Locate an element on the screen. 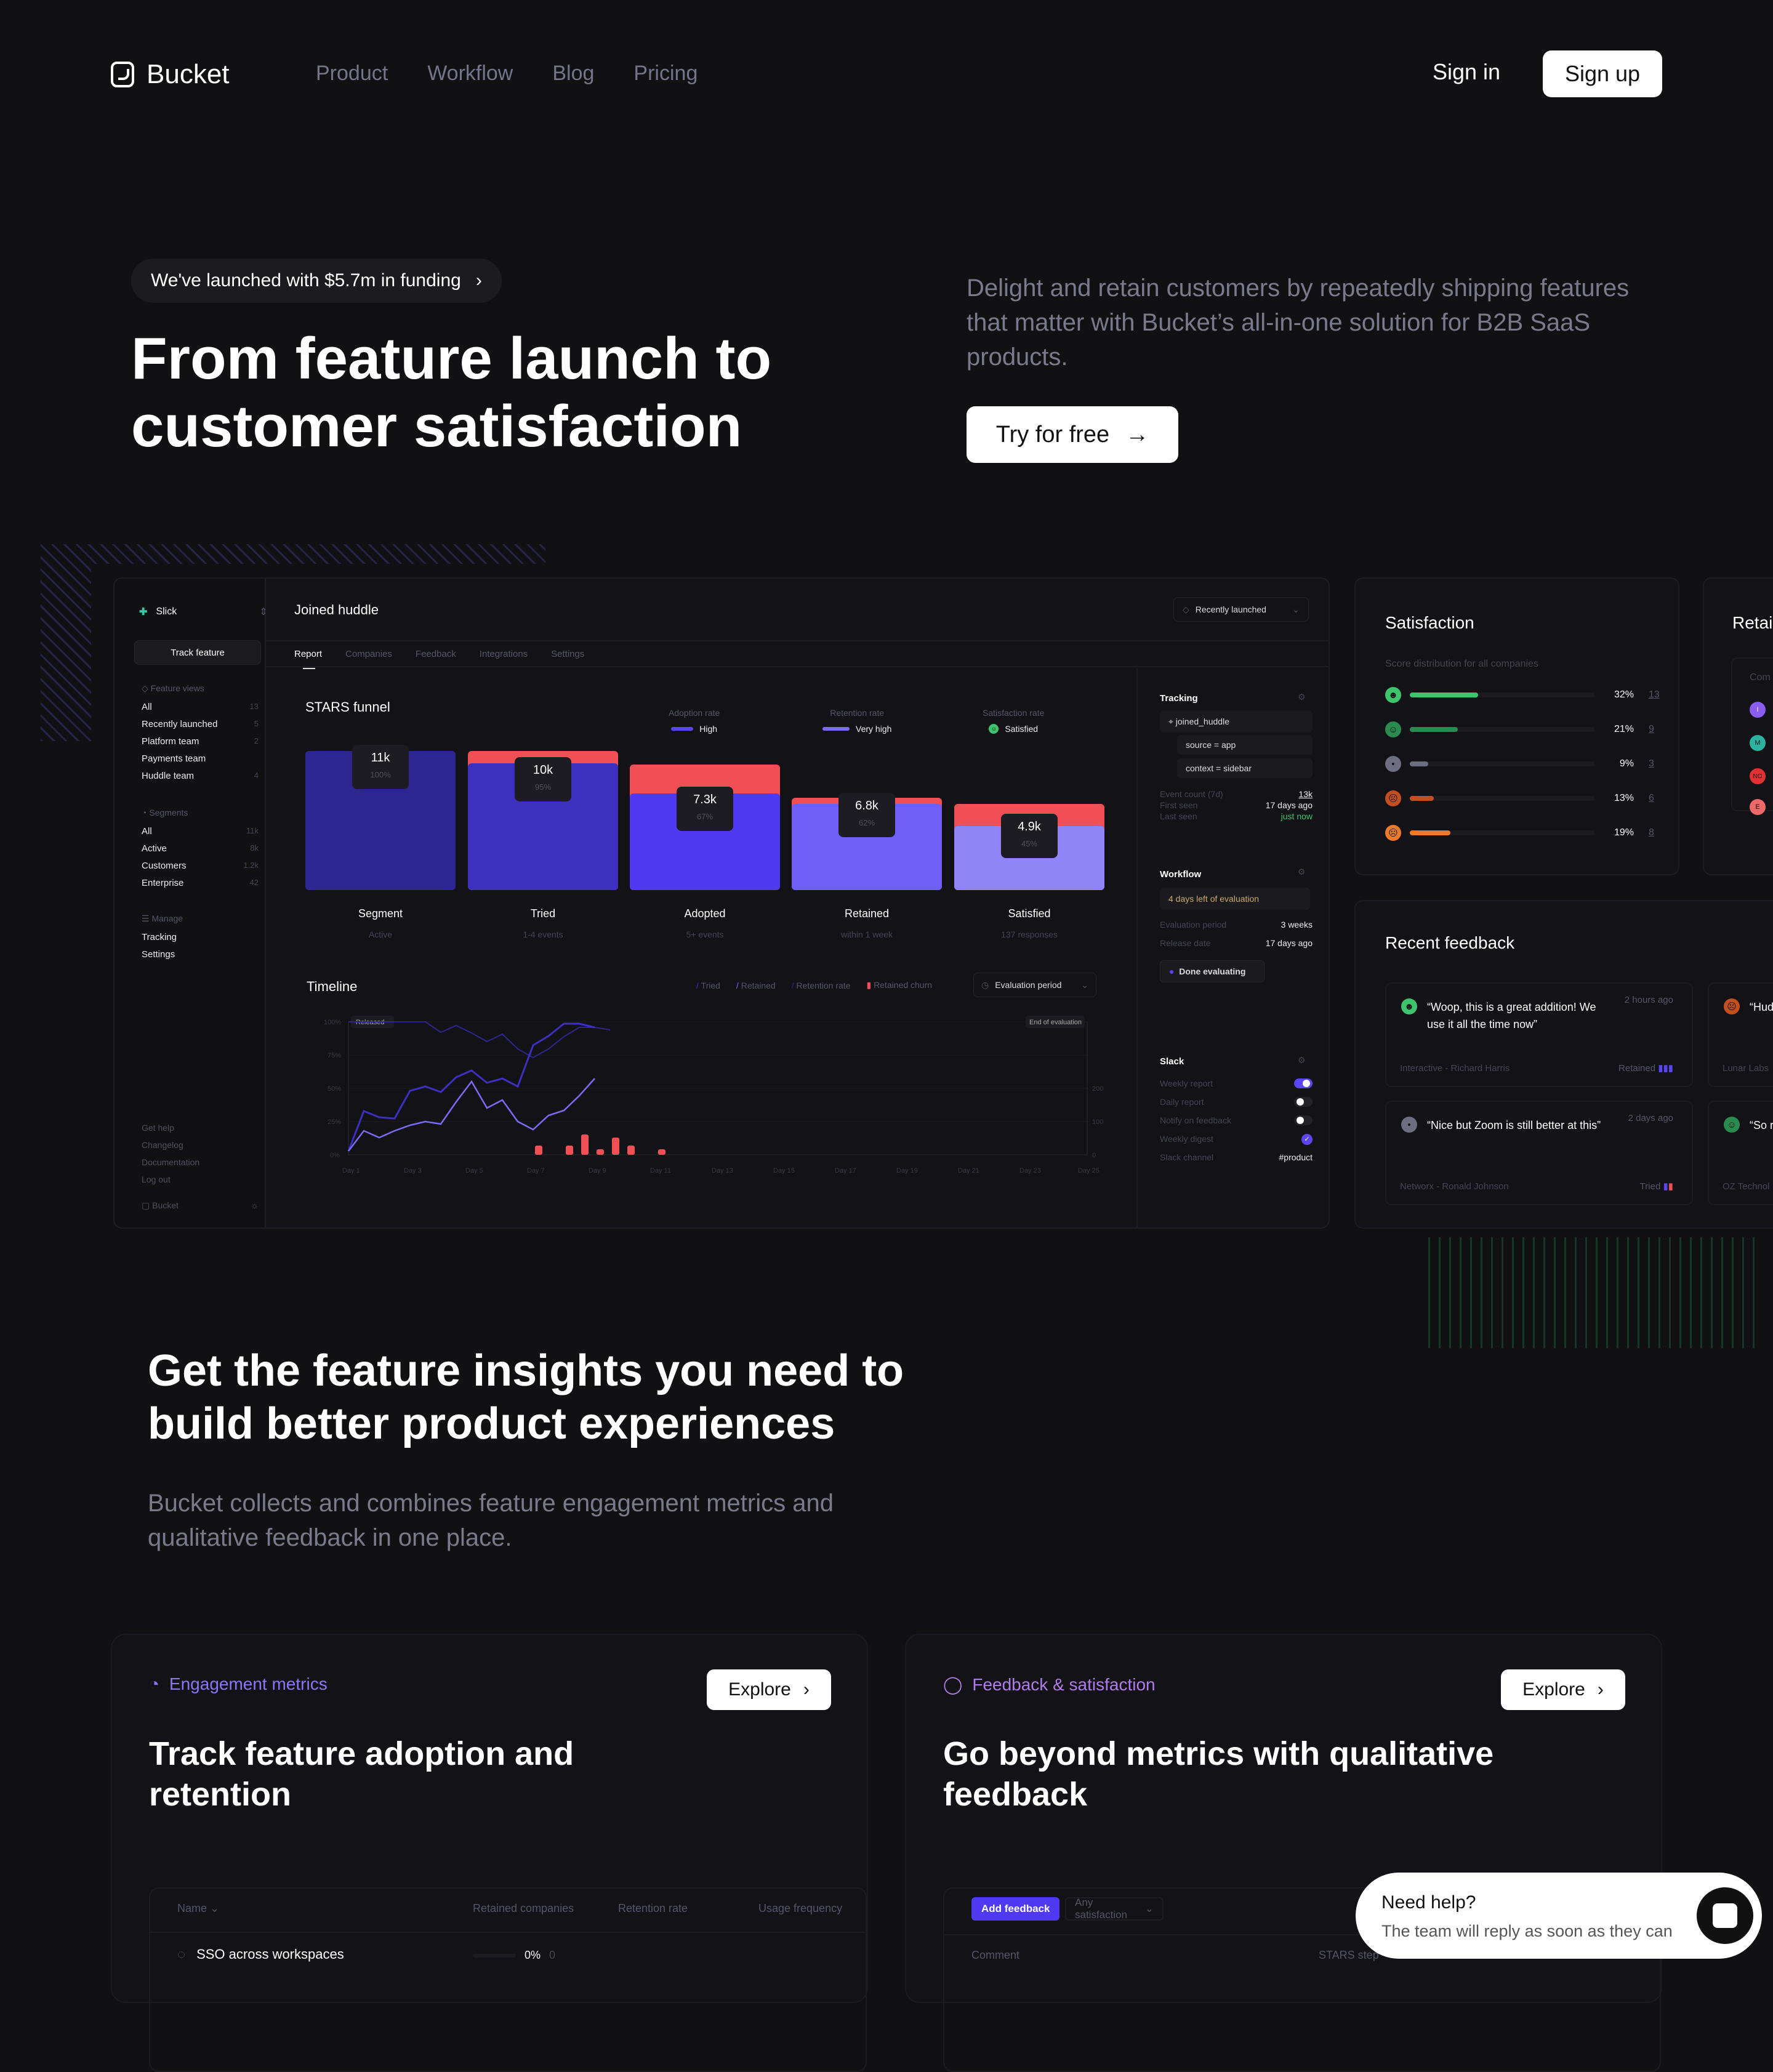 This screenshot has width=1773, height=2072. documentation-link: Documentation is located at coordinates (171, 1162).